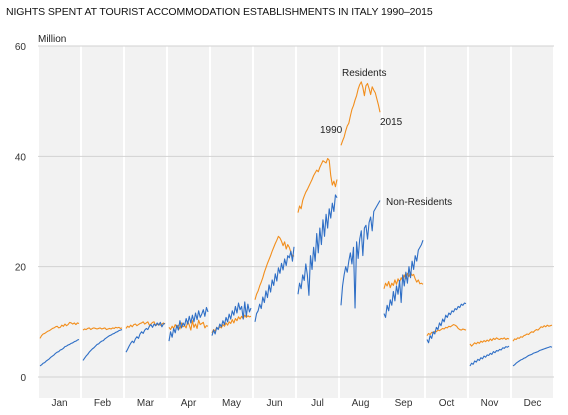  Describe the element at coordinates (145, 337) in the screenshot. I see `line-non-residents-mar` at that location.